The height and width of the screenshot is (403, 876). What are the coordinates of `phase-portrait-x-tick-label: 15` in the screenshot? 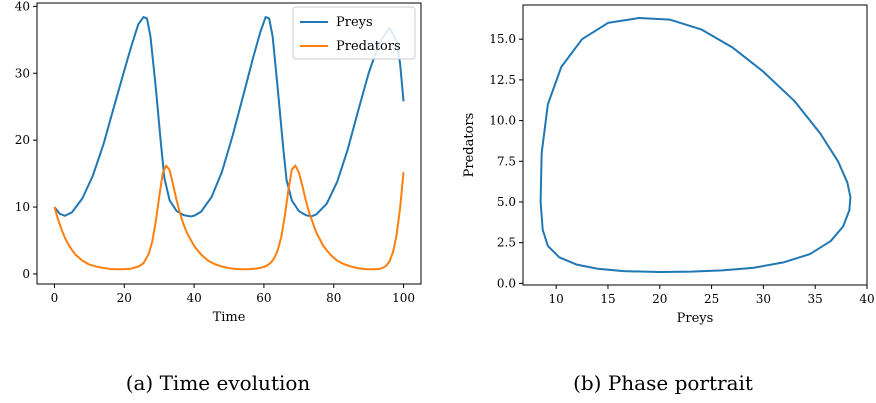 It's located at (607, 299).